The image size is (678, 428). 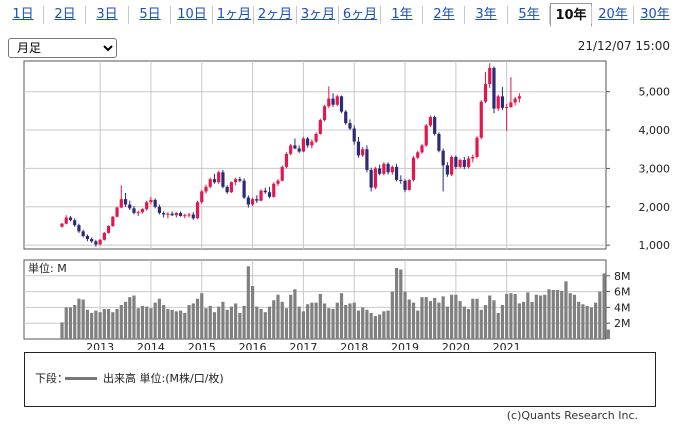 I want to click on period-tab: 3日, so click(x=107, y=14).